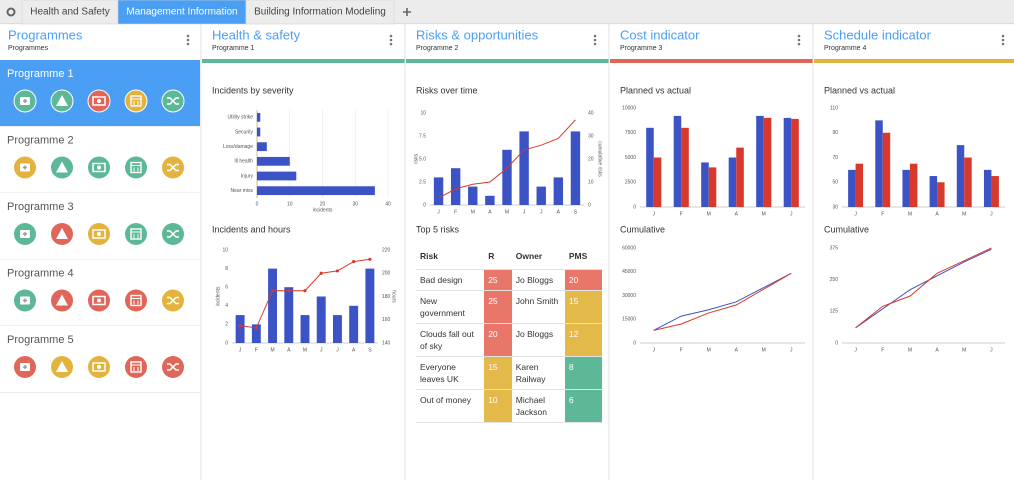  Describe the element at coordinates (630, 183) in the screenshot. I see `y-tick-label: 2500` at that location.